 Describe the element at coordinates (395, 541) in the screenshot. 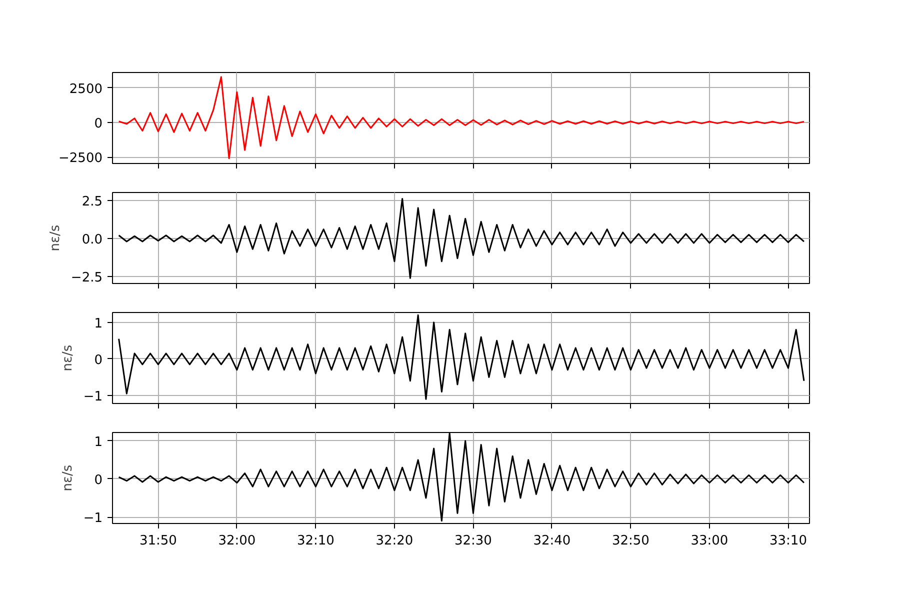

I see `x-tick-label: 32:20` at that location.